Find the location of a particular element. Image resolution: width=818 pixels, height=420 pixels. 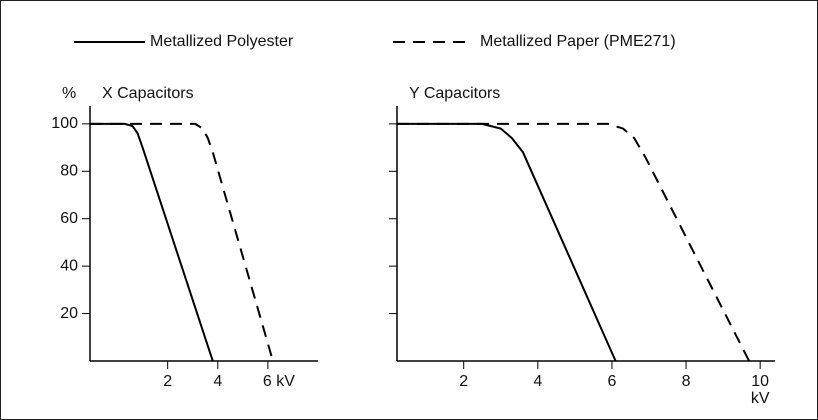

x-tick-label: 6 kV is located at coordinates (279, 381).